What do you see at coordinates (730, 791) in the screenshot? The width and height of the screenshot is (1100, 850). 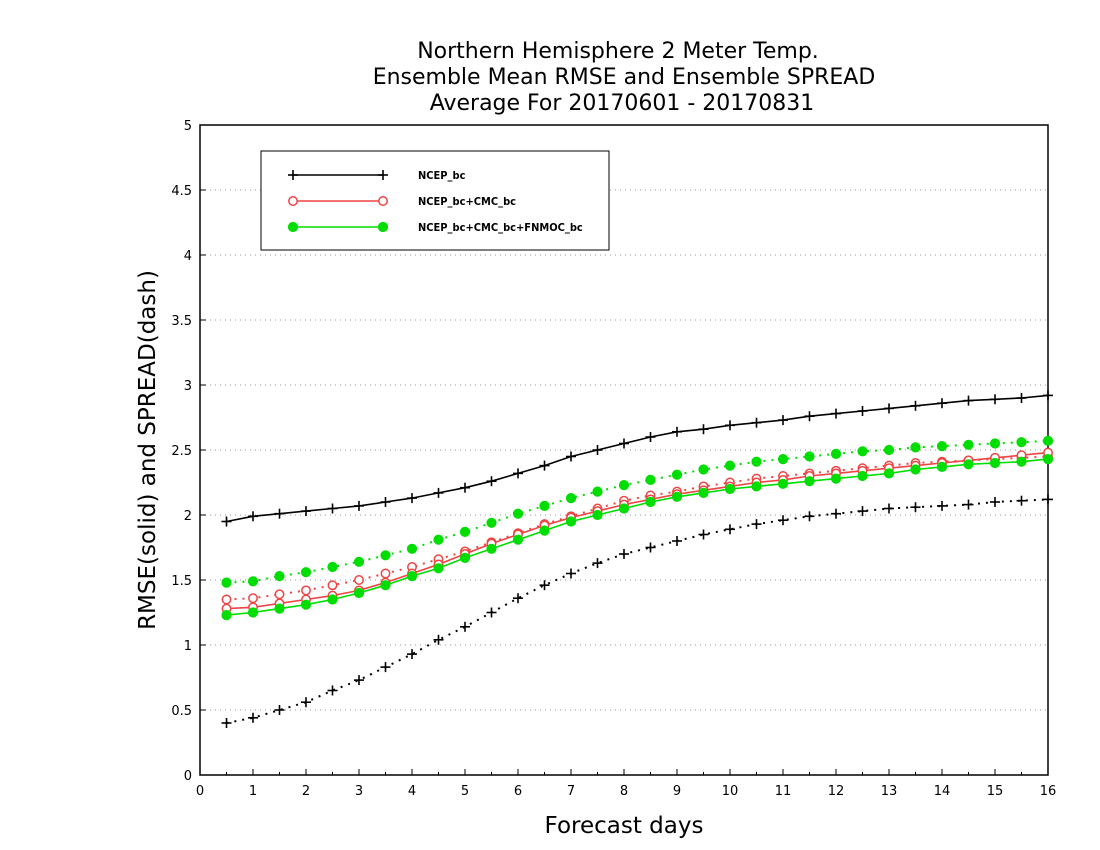 I see `x-tick-label: 10` at bounding box center [730, 791].